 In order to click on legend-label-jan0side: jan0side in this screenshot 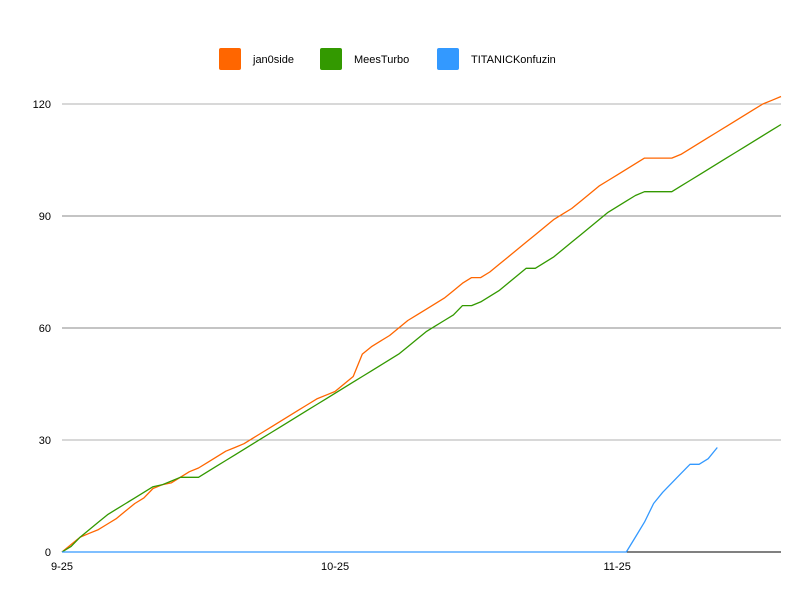, I will do `click(273, 60)`.